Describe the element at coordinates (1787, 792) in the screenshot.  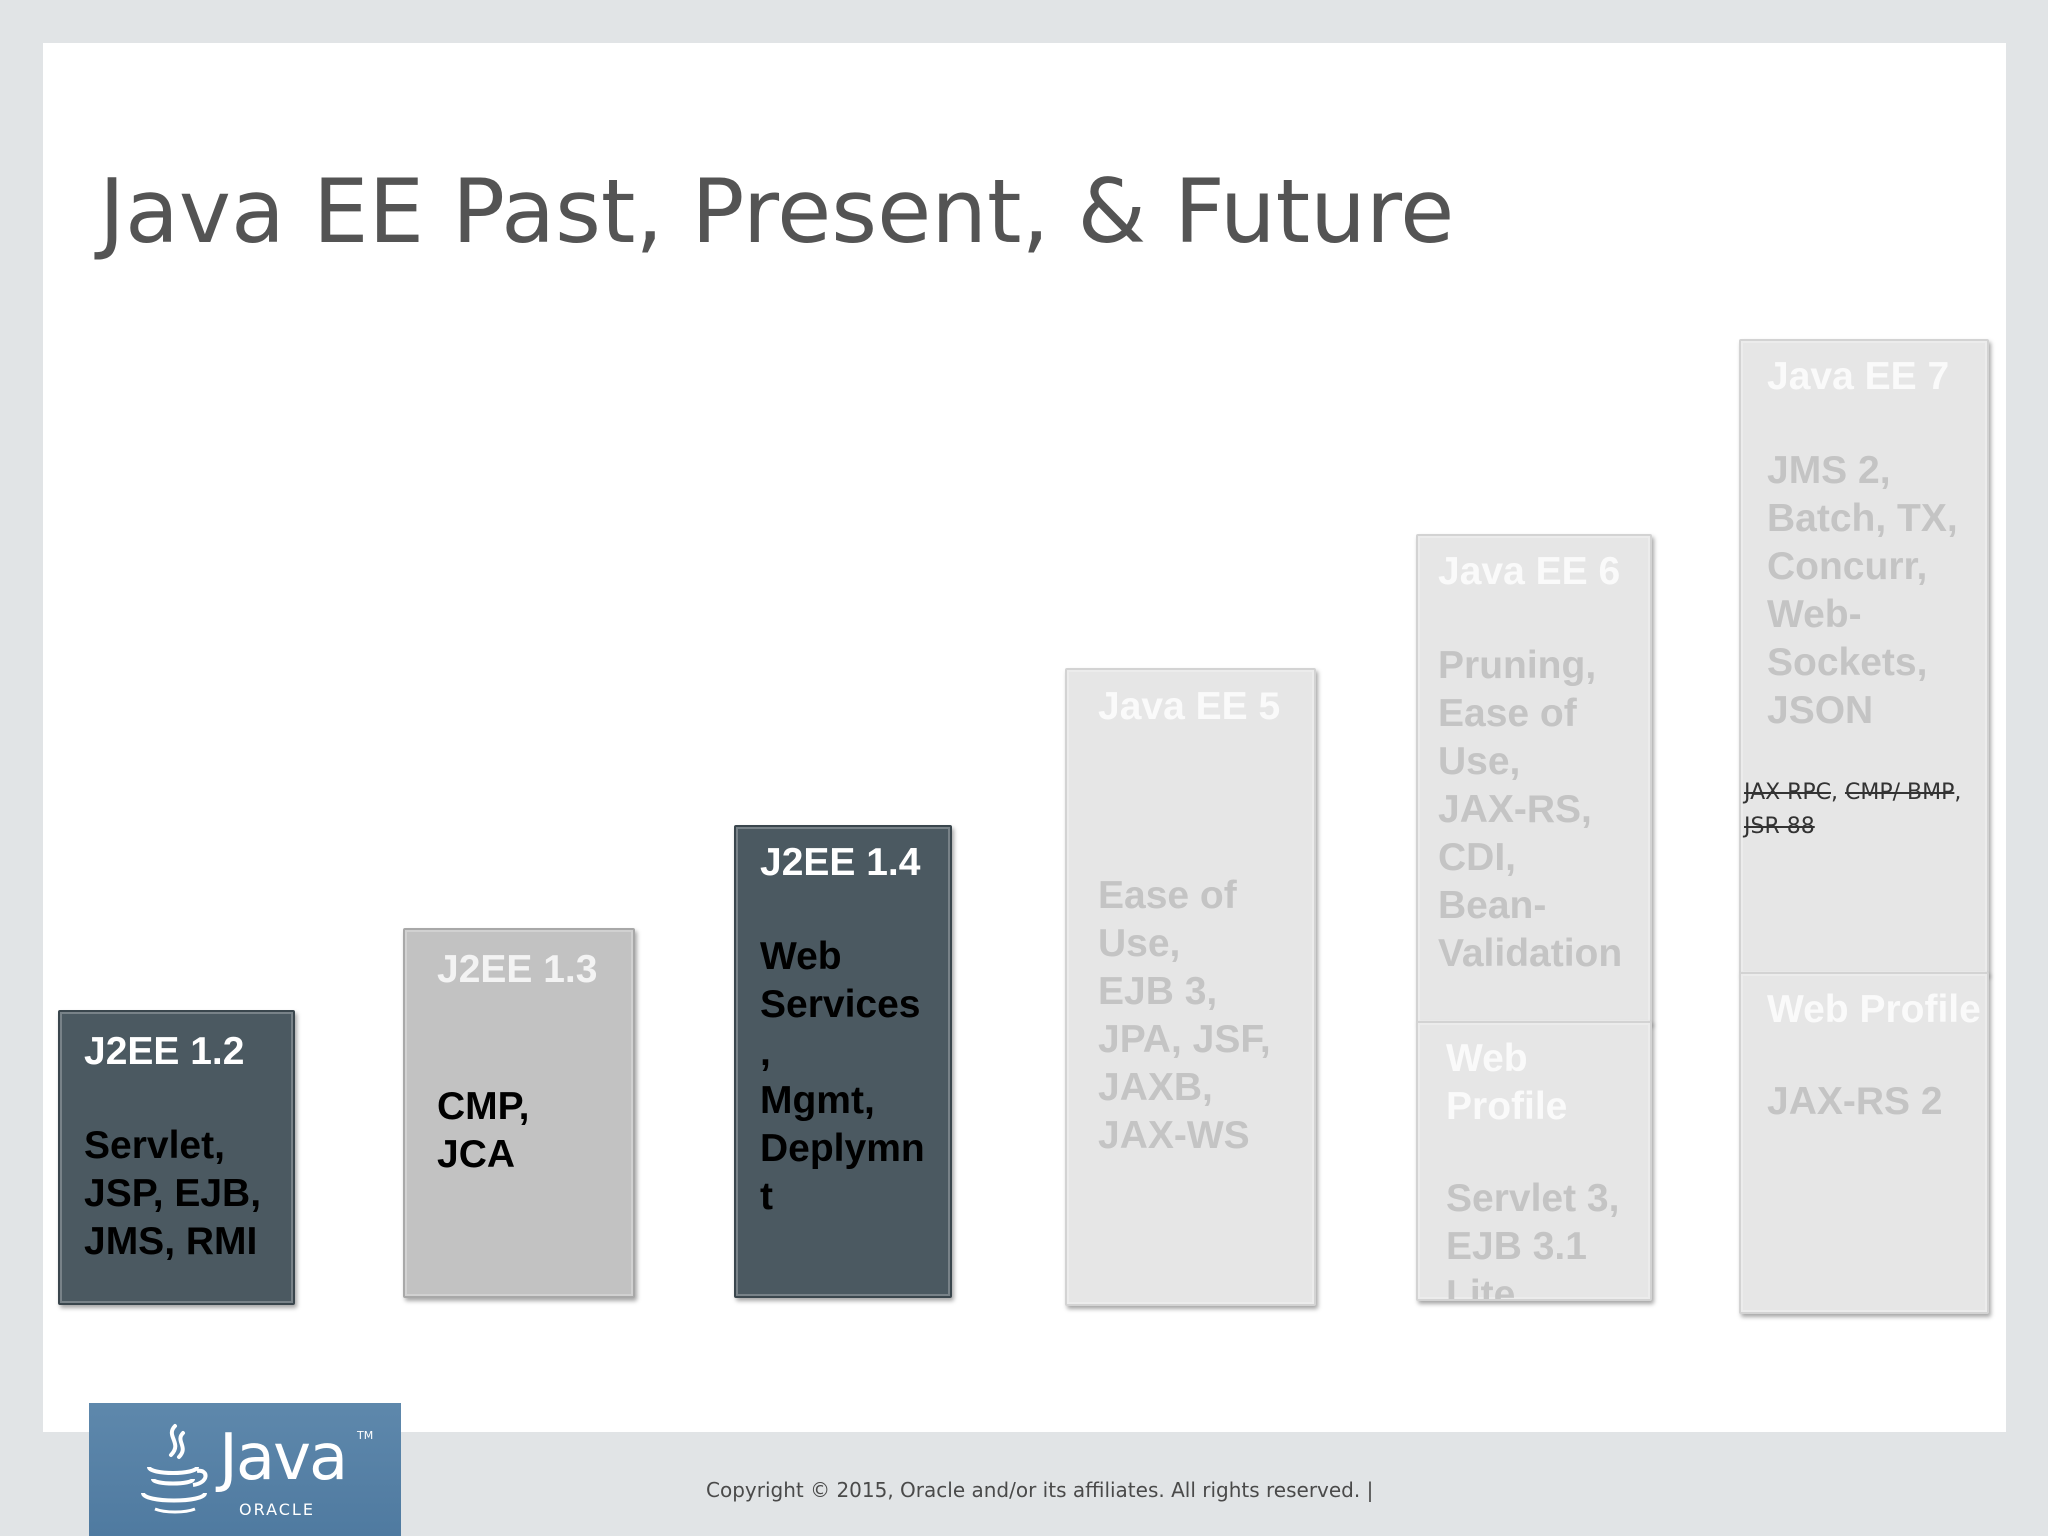
I see `pruned-jax-rpc: JAX-RPC` at that location.